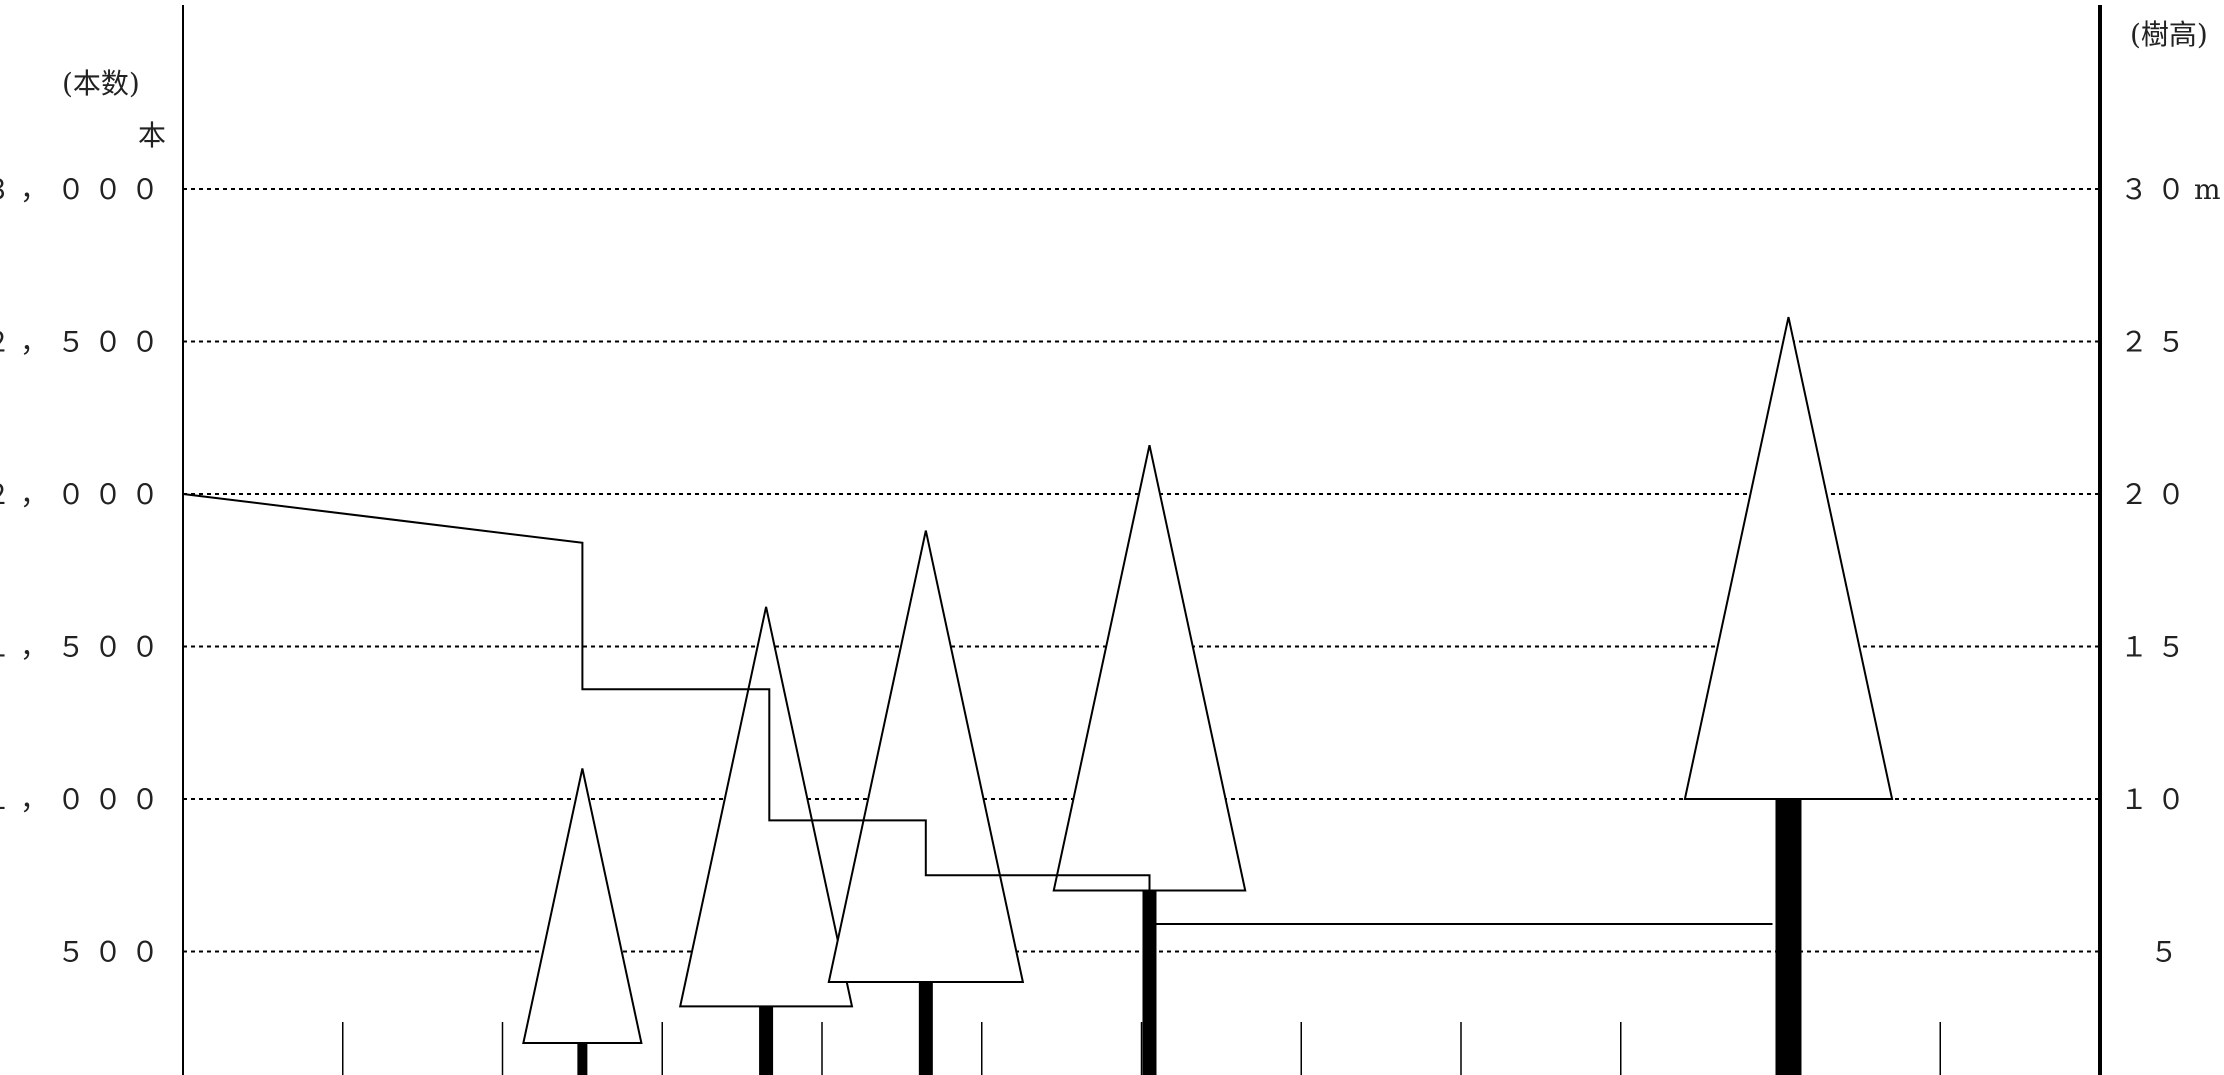 The width and height of the screenshot is (2224, 1075). Describe the element at coordinates (2169, 34) in the screenshot. I see `right-axis-title: (樹高)` at that location.